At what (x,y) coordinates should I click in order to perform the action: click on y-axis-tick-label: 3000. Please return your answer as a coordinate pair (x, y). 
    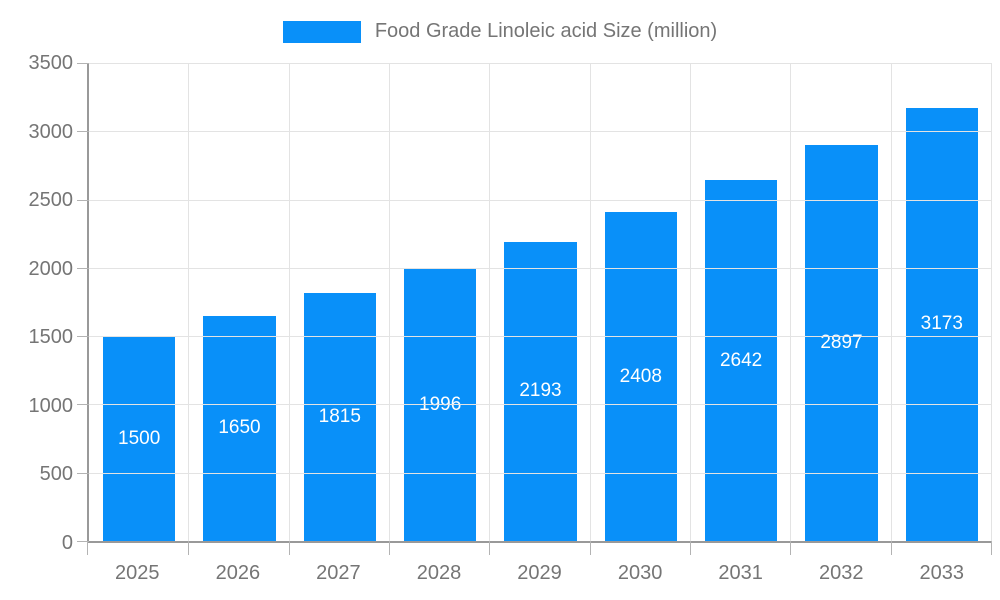
    Looking at the image, I should click on (51, 131).